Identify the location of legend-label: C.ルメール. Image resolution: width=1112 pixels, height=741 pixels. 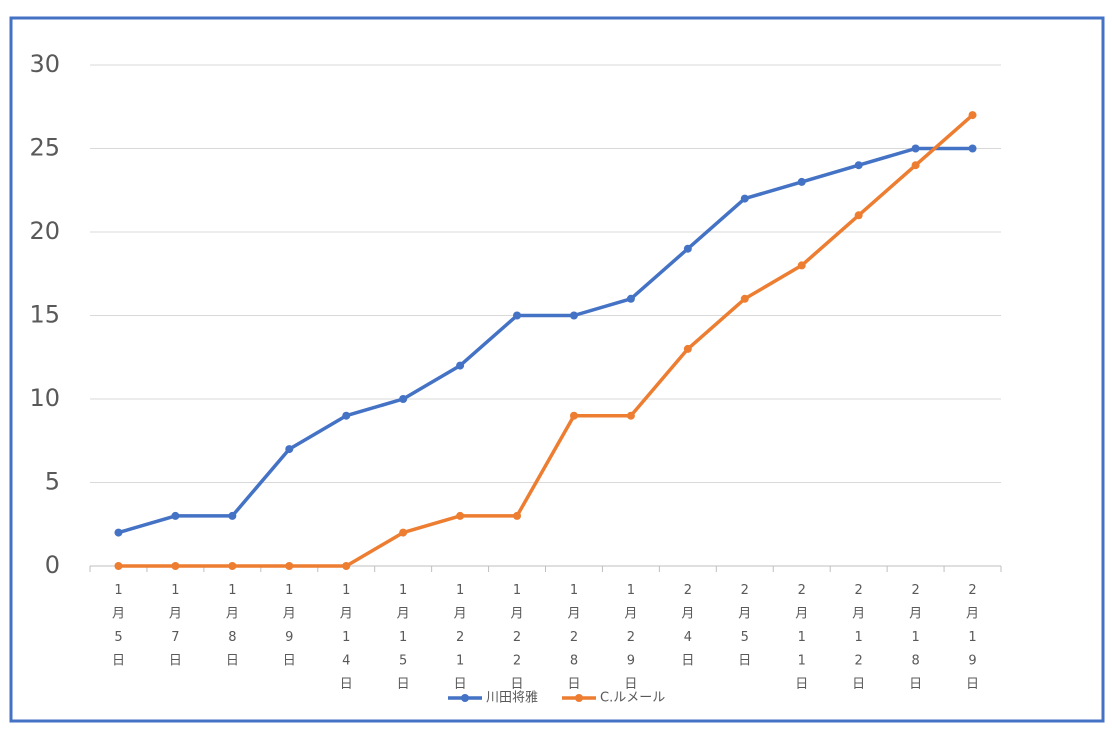
(632, 698).